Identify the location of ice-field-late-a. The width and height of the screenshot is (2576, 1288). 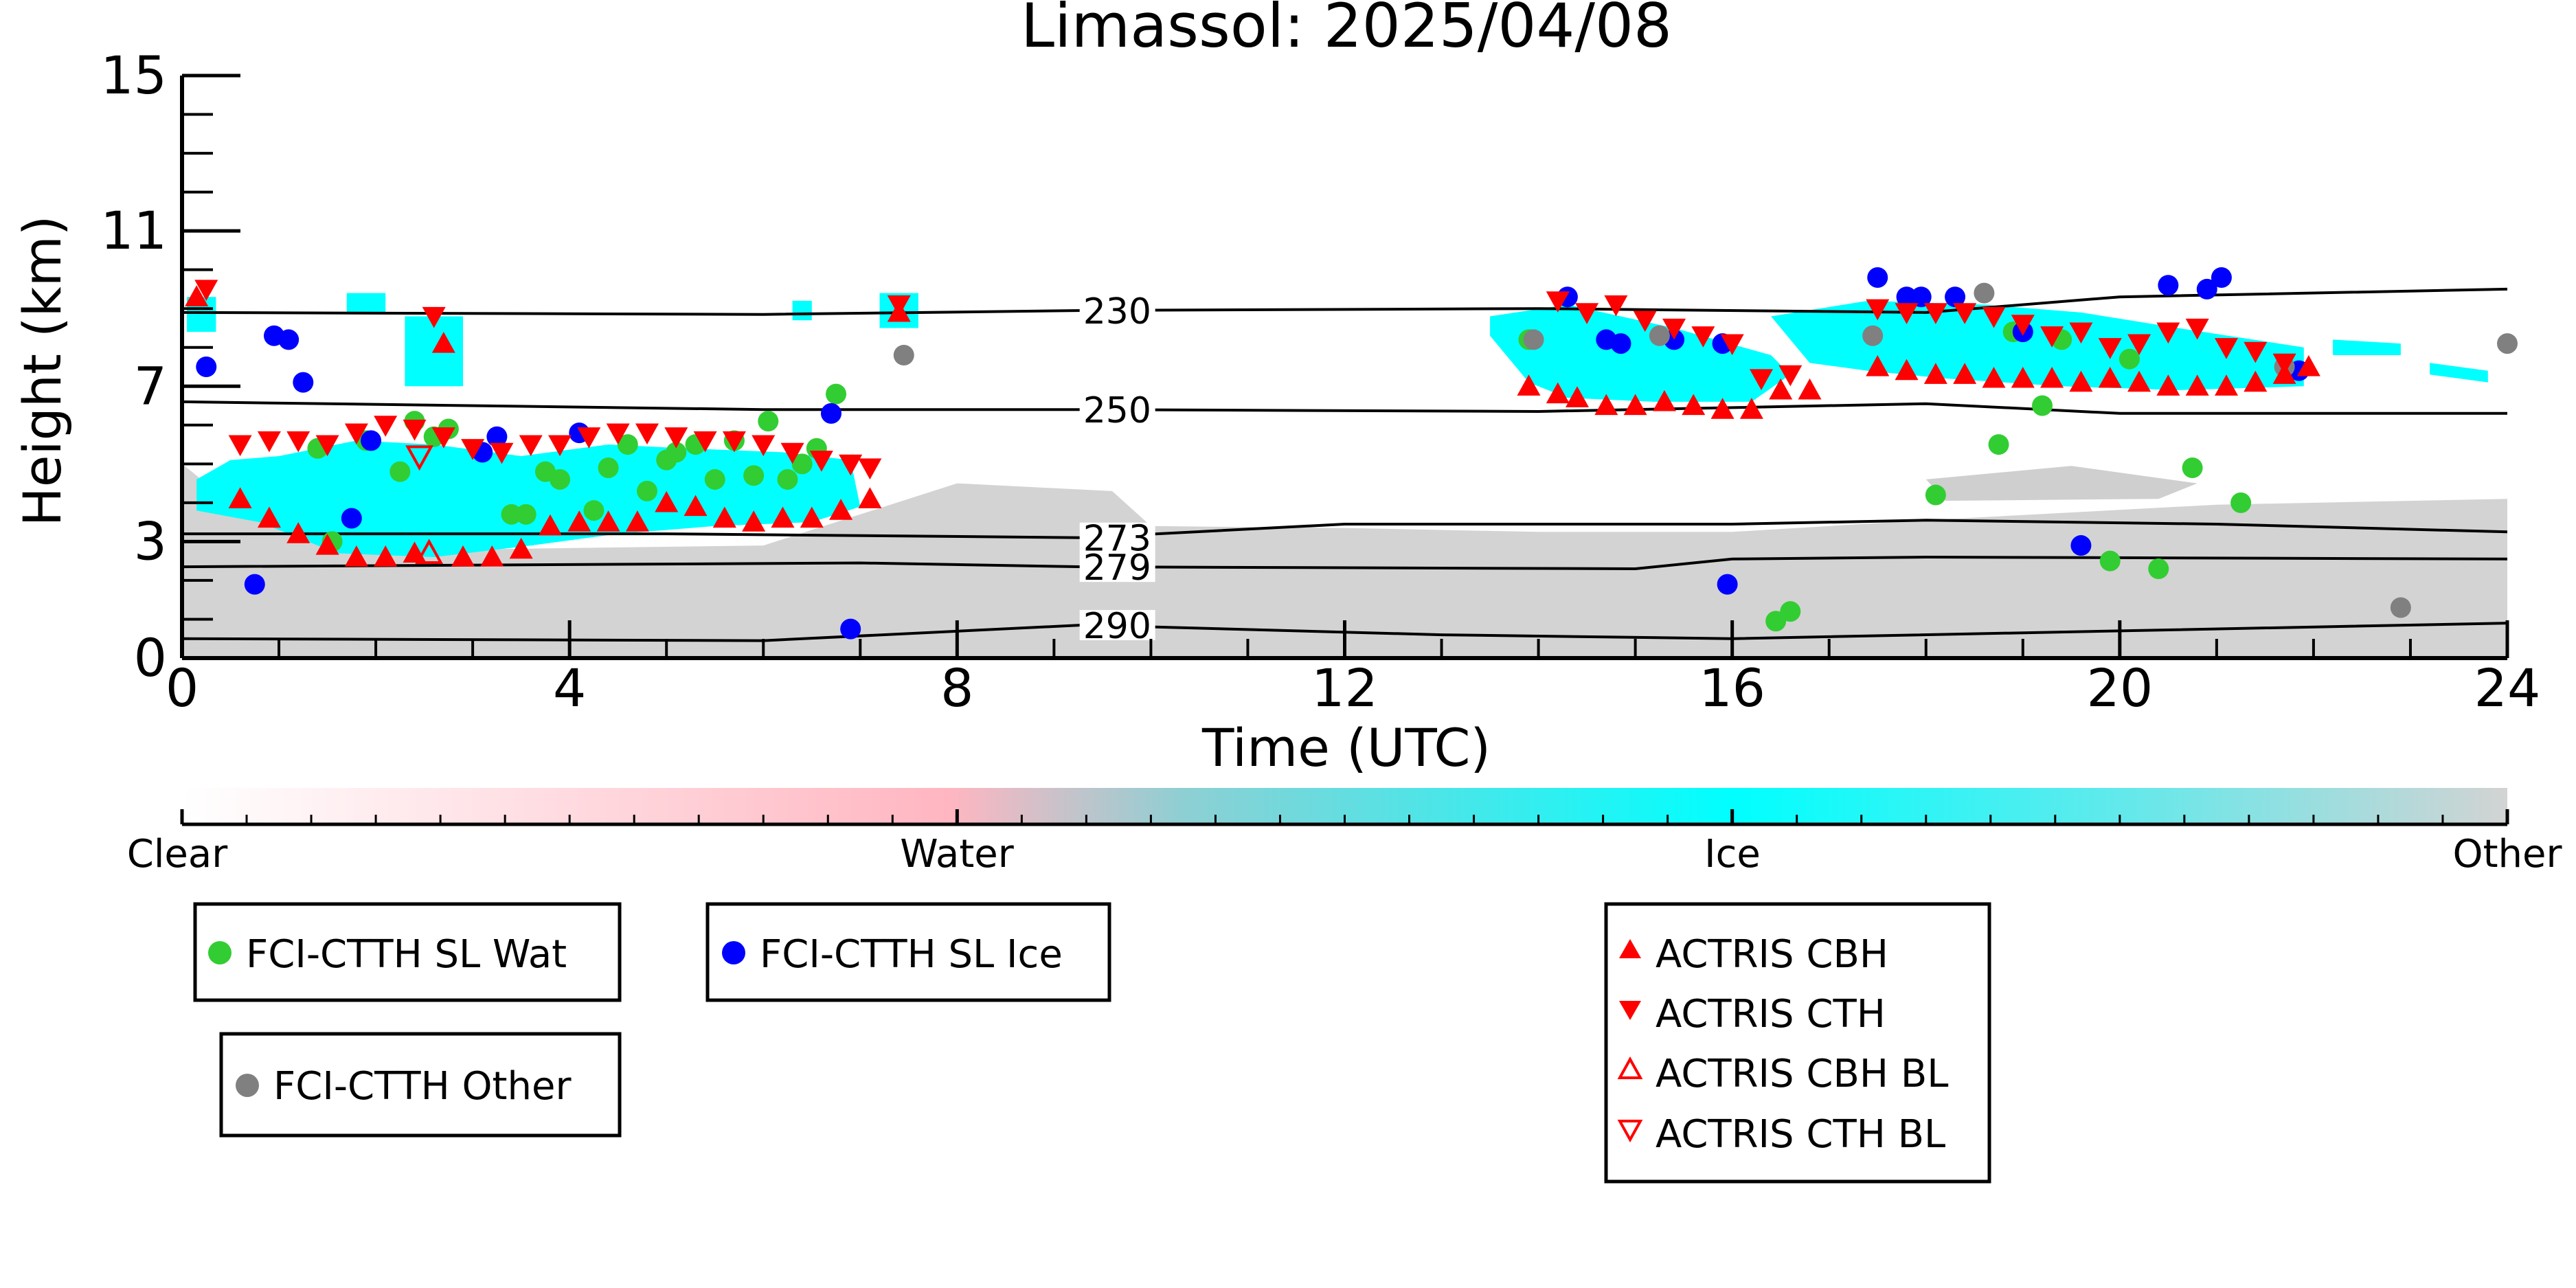
(2367, 347).